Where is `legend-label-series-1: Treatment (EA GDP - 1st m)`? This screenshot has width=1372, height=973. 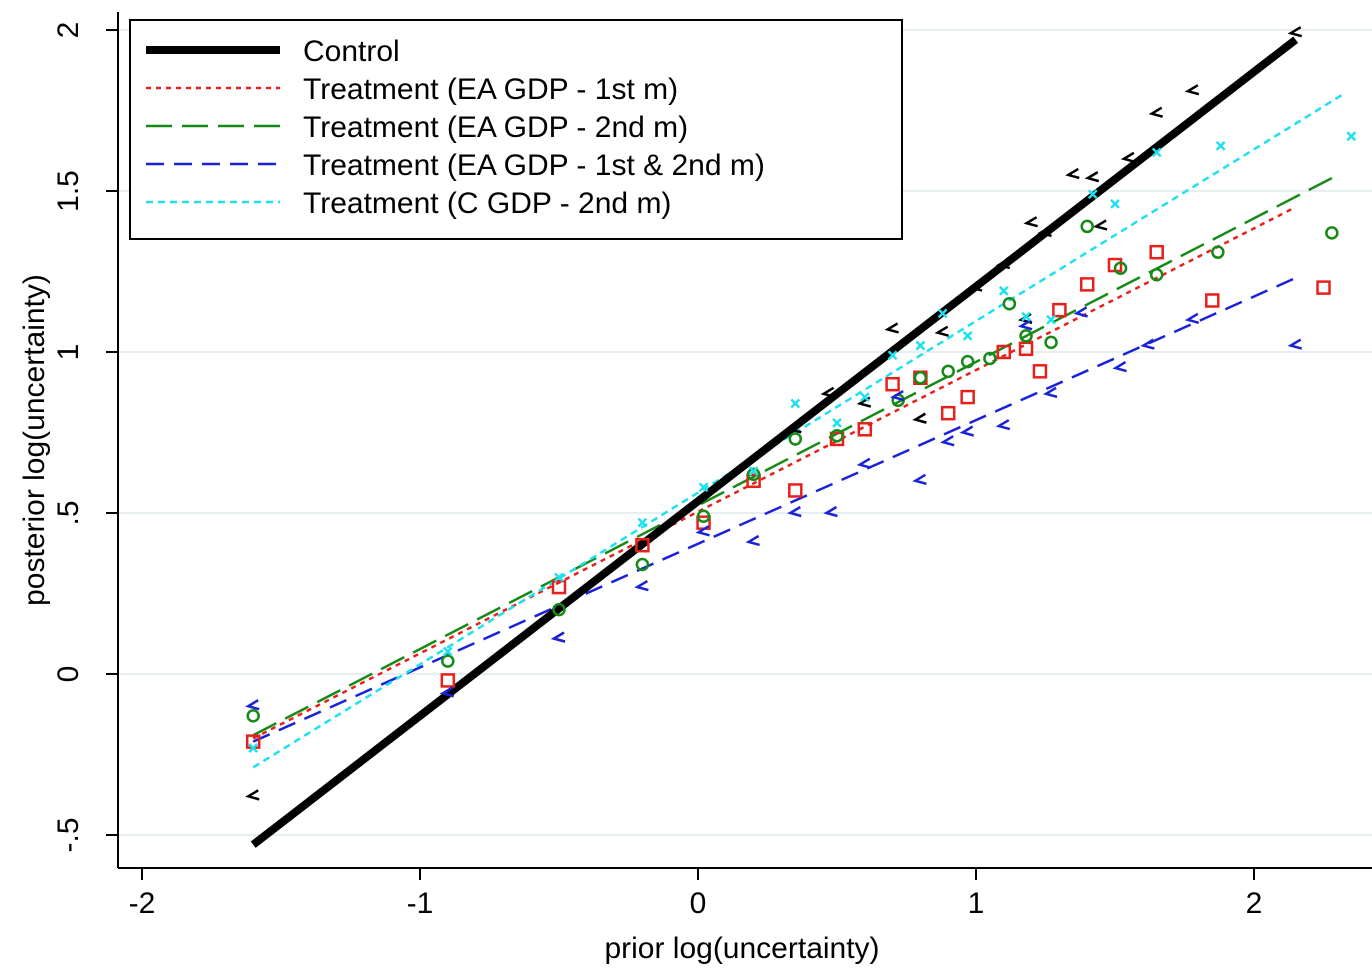 legend-label-series-1: Treatment (EA GDP - 1st m) is located at coordinates (490, 89).